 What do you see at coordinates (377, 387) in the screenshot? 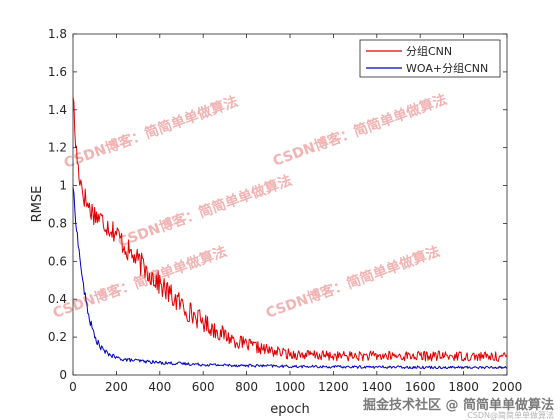
I see `x-tick-label: 1400` at bounding box center [377, 387].